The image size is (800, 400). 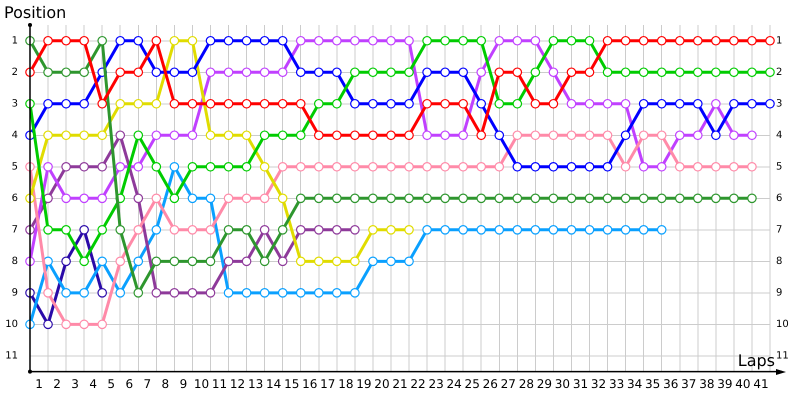 What do you see at coordinates (238, 383) in the screenshot?
I see `x-tick-label: 12` at bounding box center [238, 383].